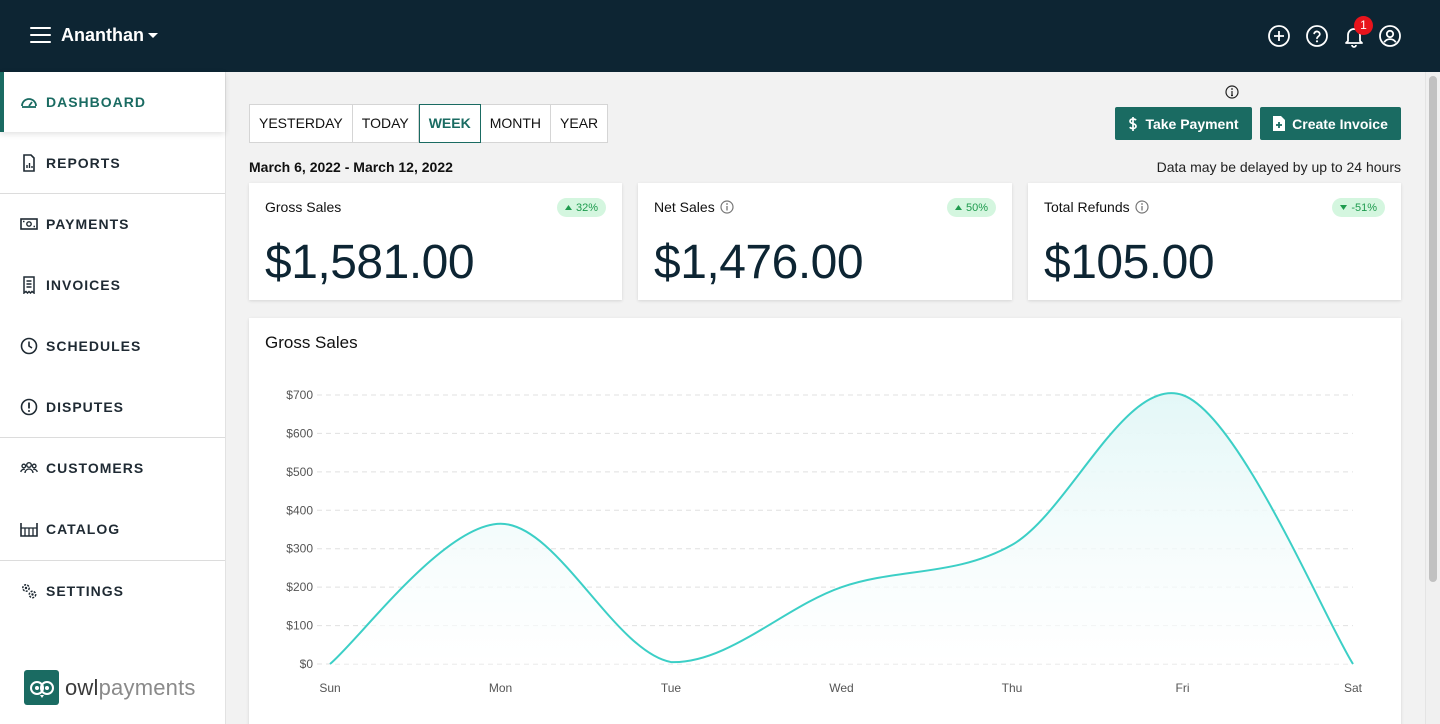  I want to click on settings-icon, so click(29, 591).